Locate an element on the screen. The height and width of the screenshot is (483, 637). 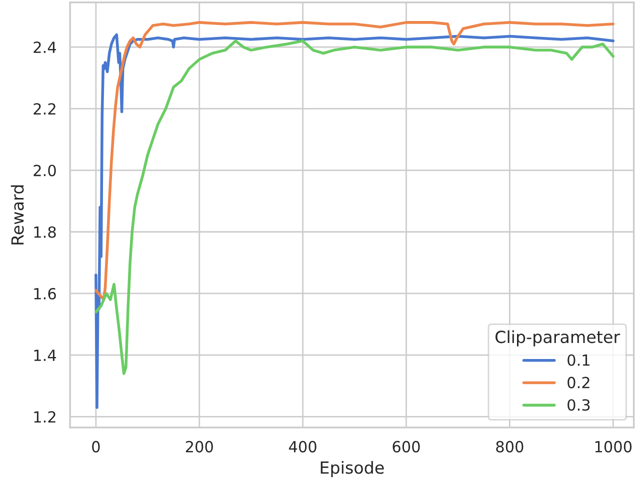
y-tick-label: 2.4 is located at coordinates (45, 47).